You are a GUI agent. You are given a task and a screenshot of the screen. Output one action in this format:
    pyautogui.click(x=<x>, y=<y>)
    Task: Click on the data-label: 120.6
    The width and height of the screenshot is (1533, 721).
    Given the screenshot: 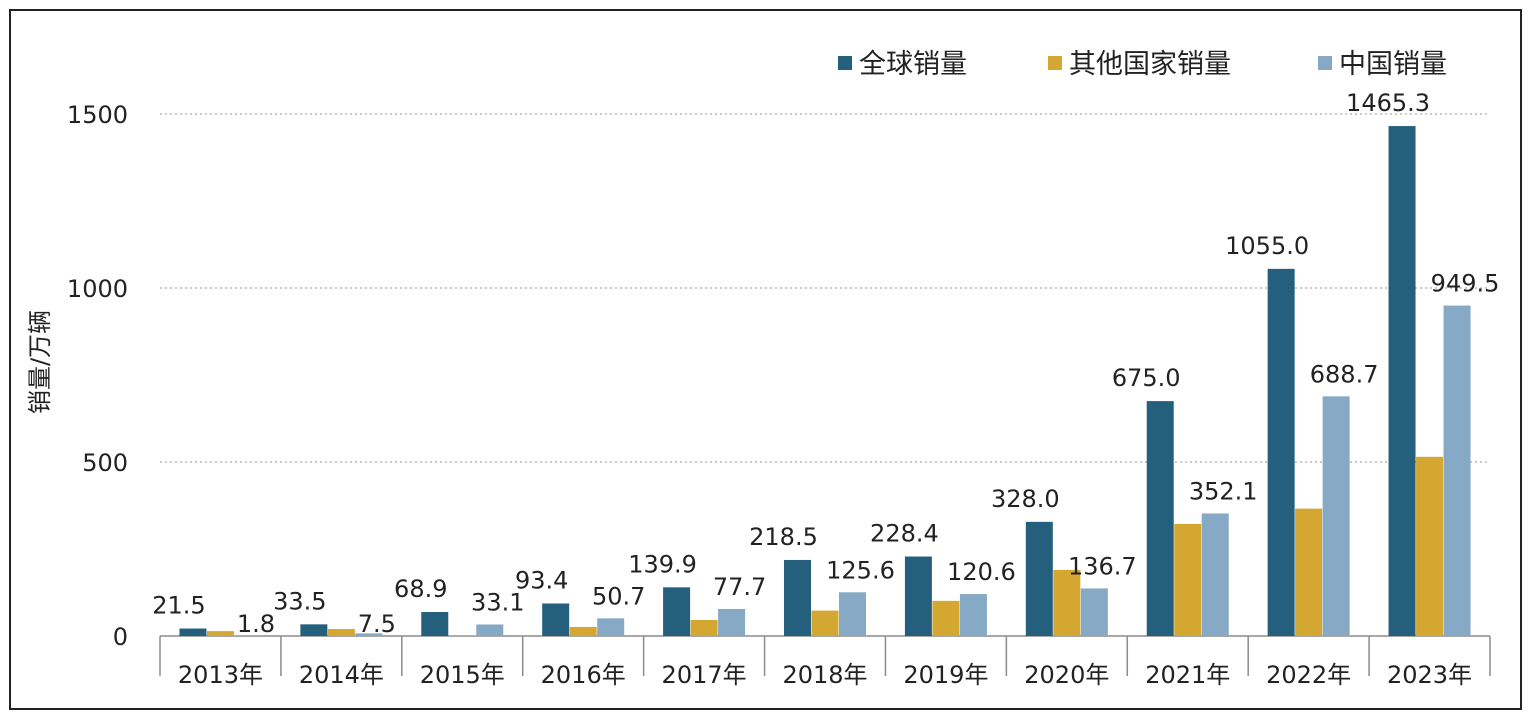 What is the action you would take?
    pyautogui.click(x=981, y=572)
    